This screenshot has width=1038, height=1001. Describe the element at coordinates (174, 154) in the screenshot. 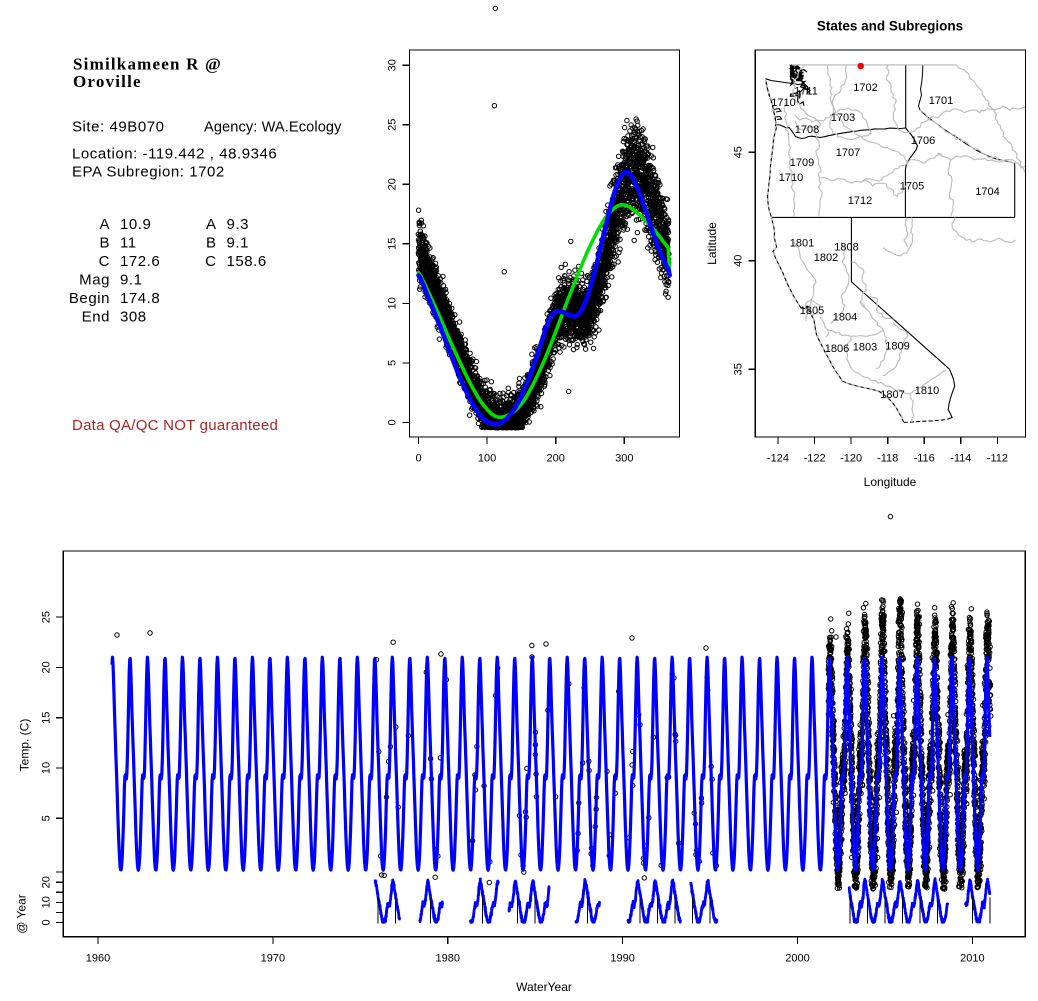

I see `svg-text: Location: -119.442 , 48.9346` at that location.